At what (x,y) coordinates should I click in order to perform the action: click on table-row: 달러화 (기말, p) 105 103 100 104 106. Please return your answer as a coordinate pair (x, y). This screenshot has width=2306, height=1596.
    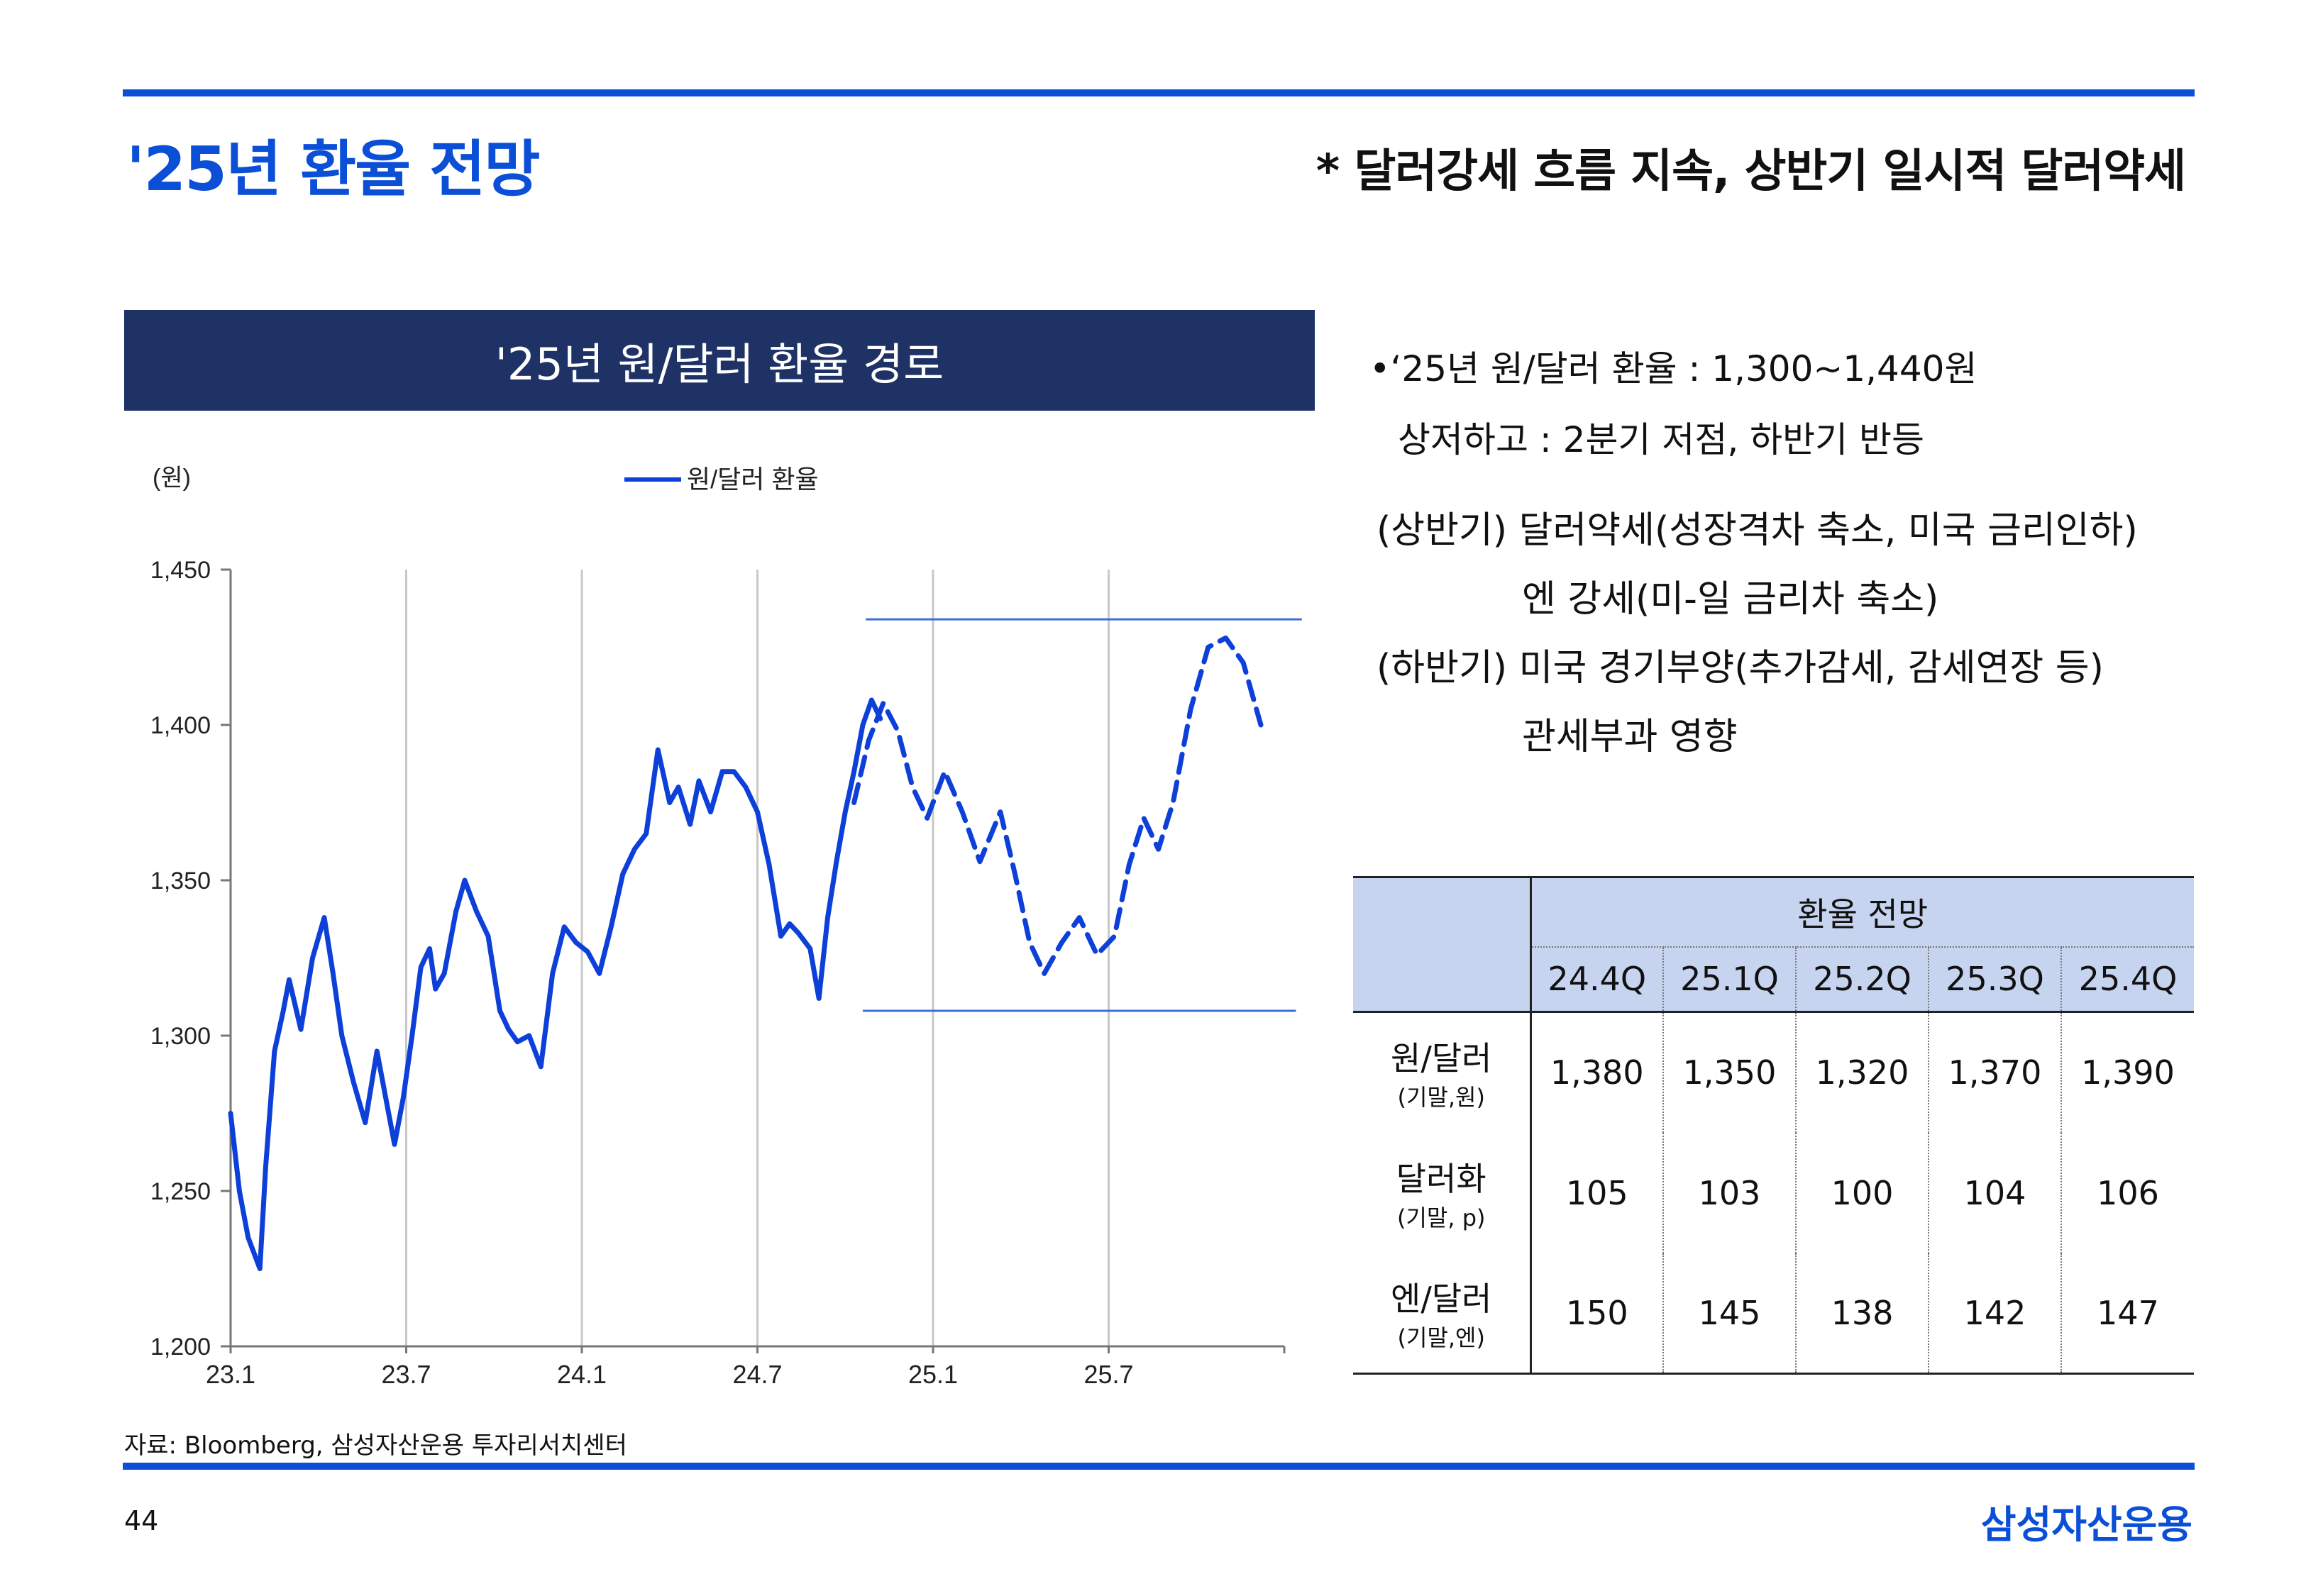
    Looking at the image, I should click on (1773, 1192).